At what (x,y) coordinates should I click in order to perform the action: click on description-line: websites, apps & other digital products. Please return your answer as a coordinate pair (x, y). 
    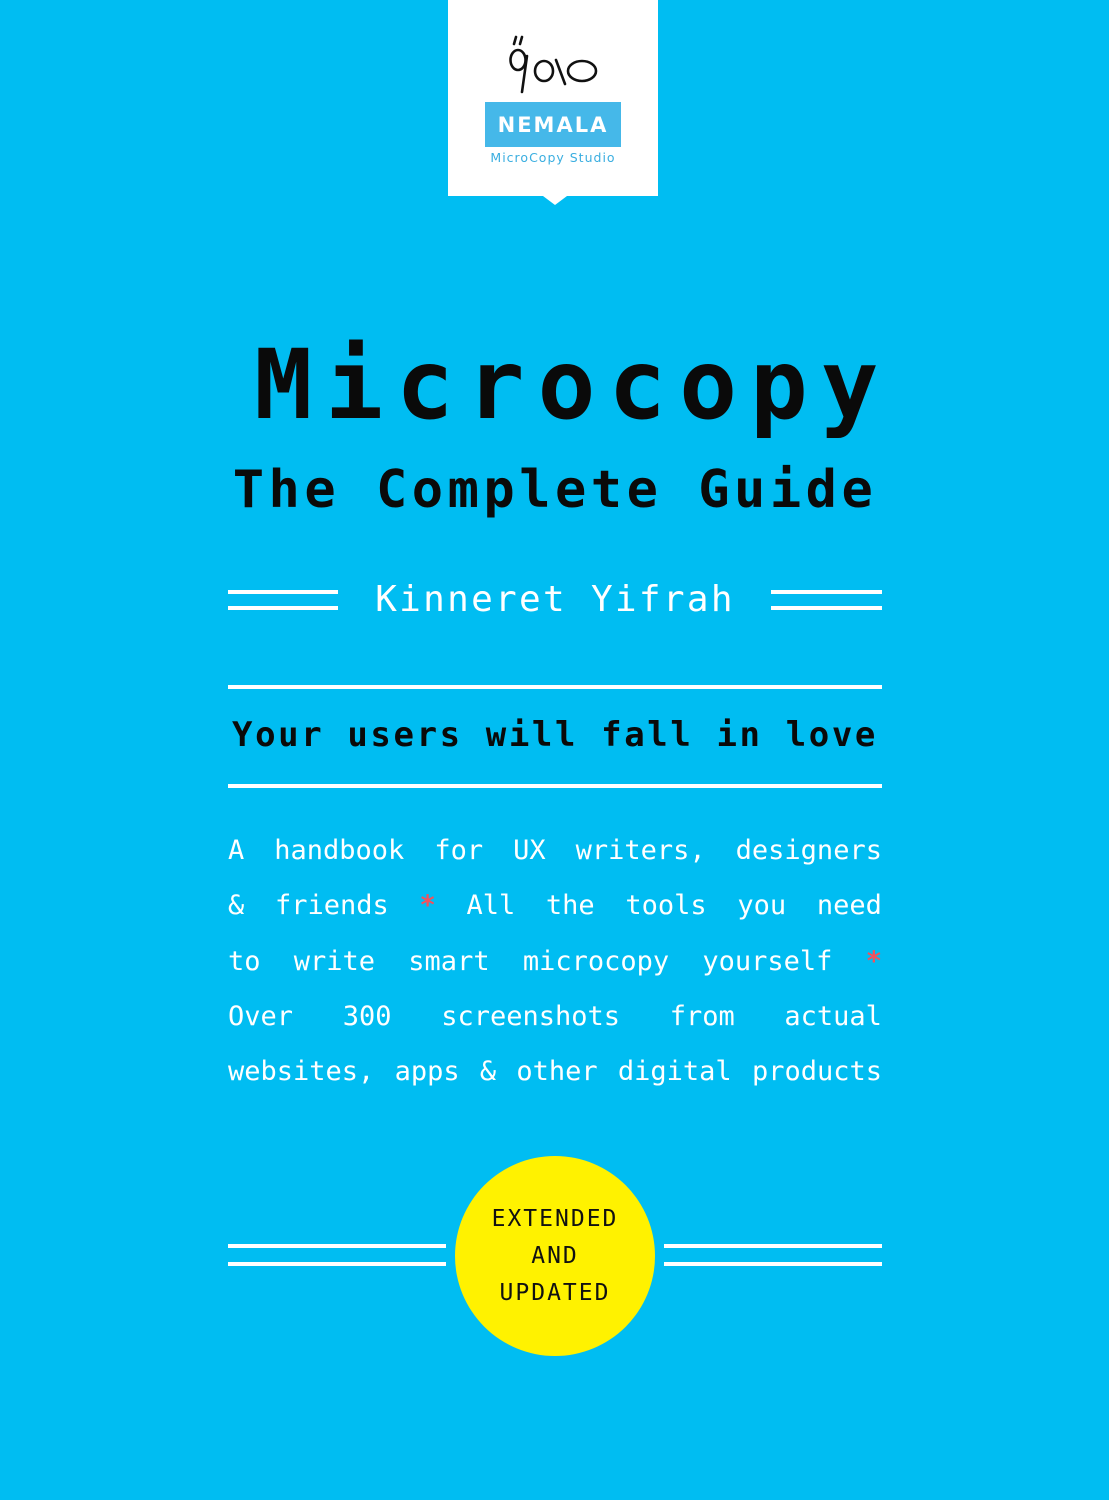
    Looking at the image, I should click on (555, 1071).